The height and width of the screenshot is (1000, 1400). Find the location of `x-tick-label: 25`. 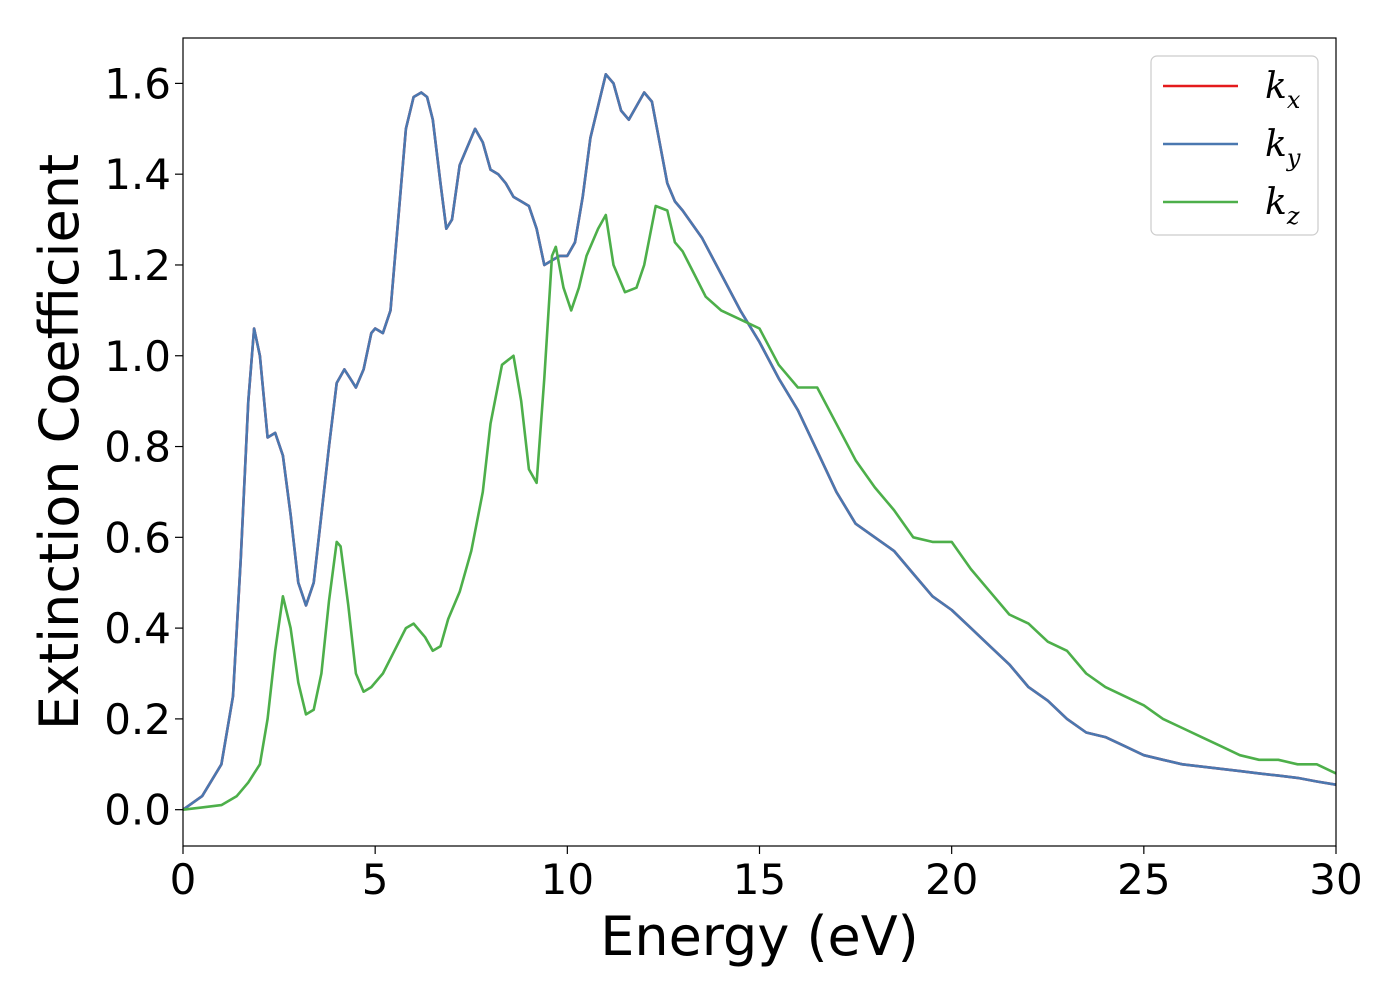

x-tick-label: 25 is located at coordinates (1143, 879).